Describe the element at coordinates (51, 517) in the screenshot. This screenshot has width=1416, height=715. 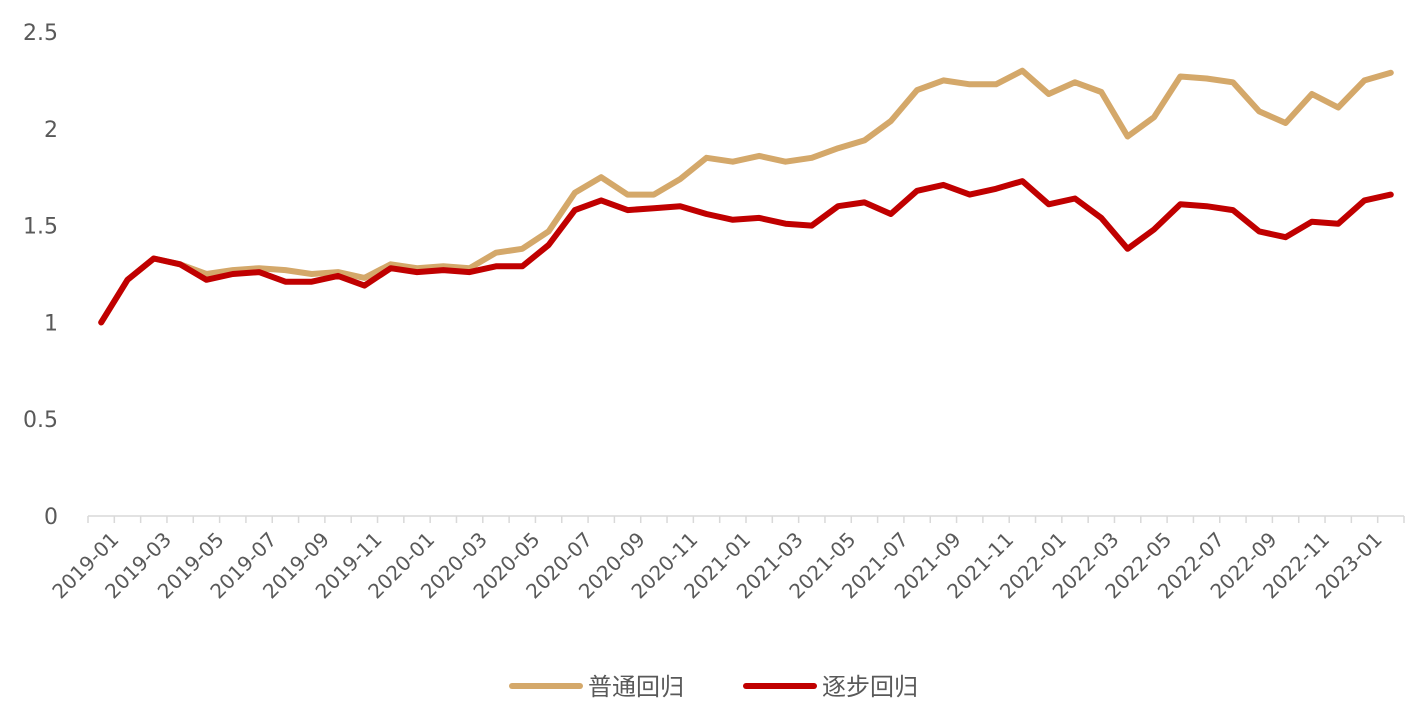
I see `y-tick-label: 0` at that location.